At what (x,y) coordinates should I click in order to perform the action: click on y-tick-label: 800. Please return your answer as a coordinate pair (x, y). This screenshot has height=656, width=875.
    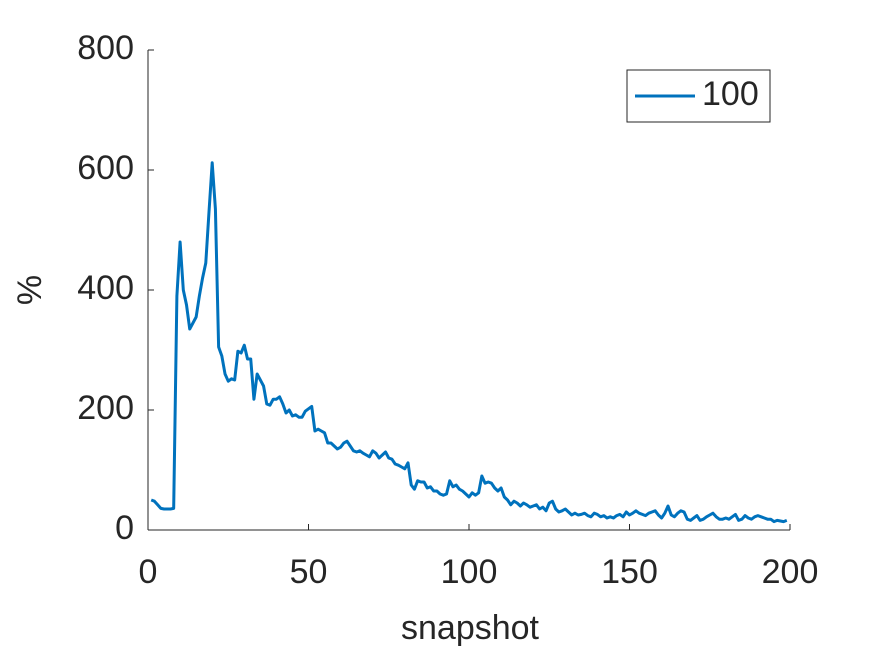
    Looking at the image, I should click on (105, 48).